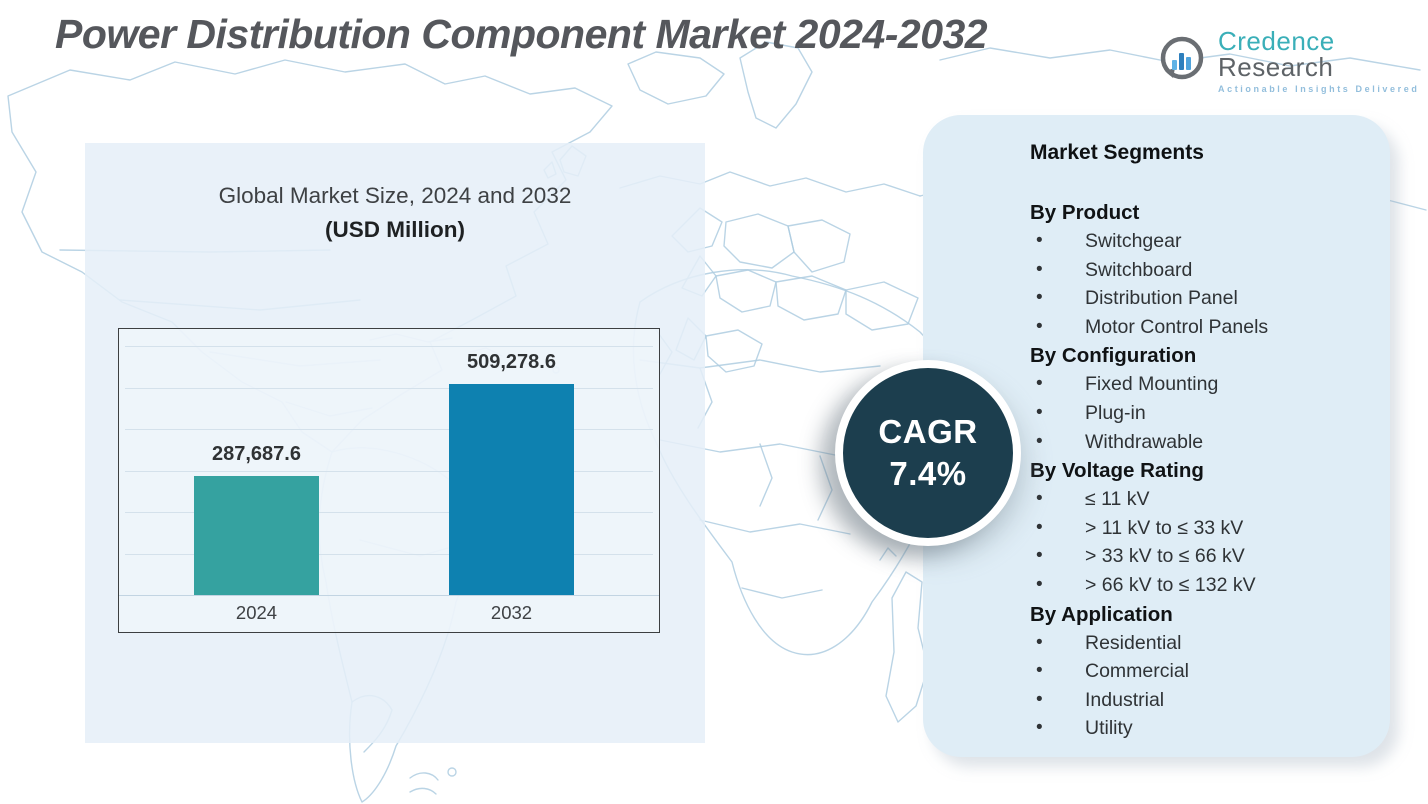 Image resolution: width=1428 pixels, height=804 pixels. Describe the element at coordinates (1117, 471) in the screenshot. I see `segment-heading: By Voltage Rating` at that location.